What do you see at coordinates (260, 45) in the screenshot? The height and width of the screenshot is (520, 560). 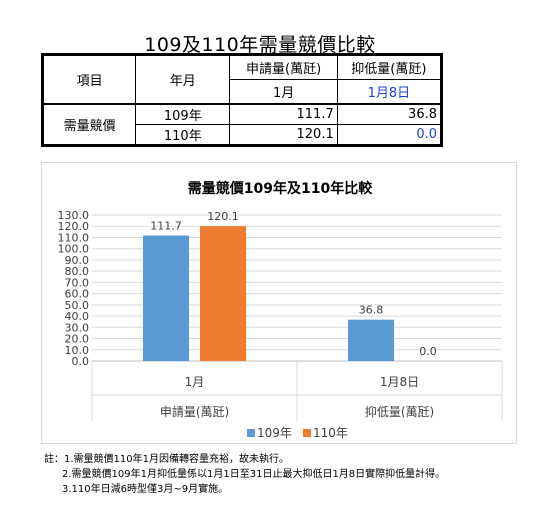 I see `page-title: 109及110年需量競價比較` at bounding box center [260, 45].